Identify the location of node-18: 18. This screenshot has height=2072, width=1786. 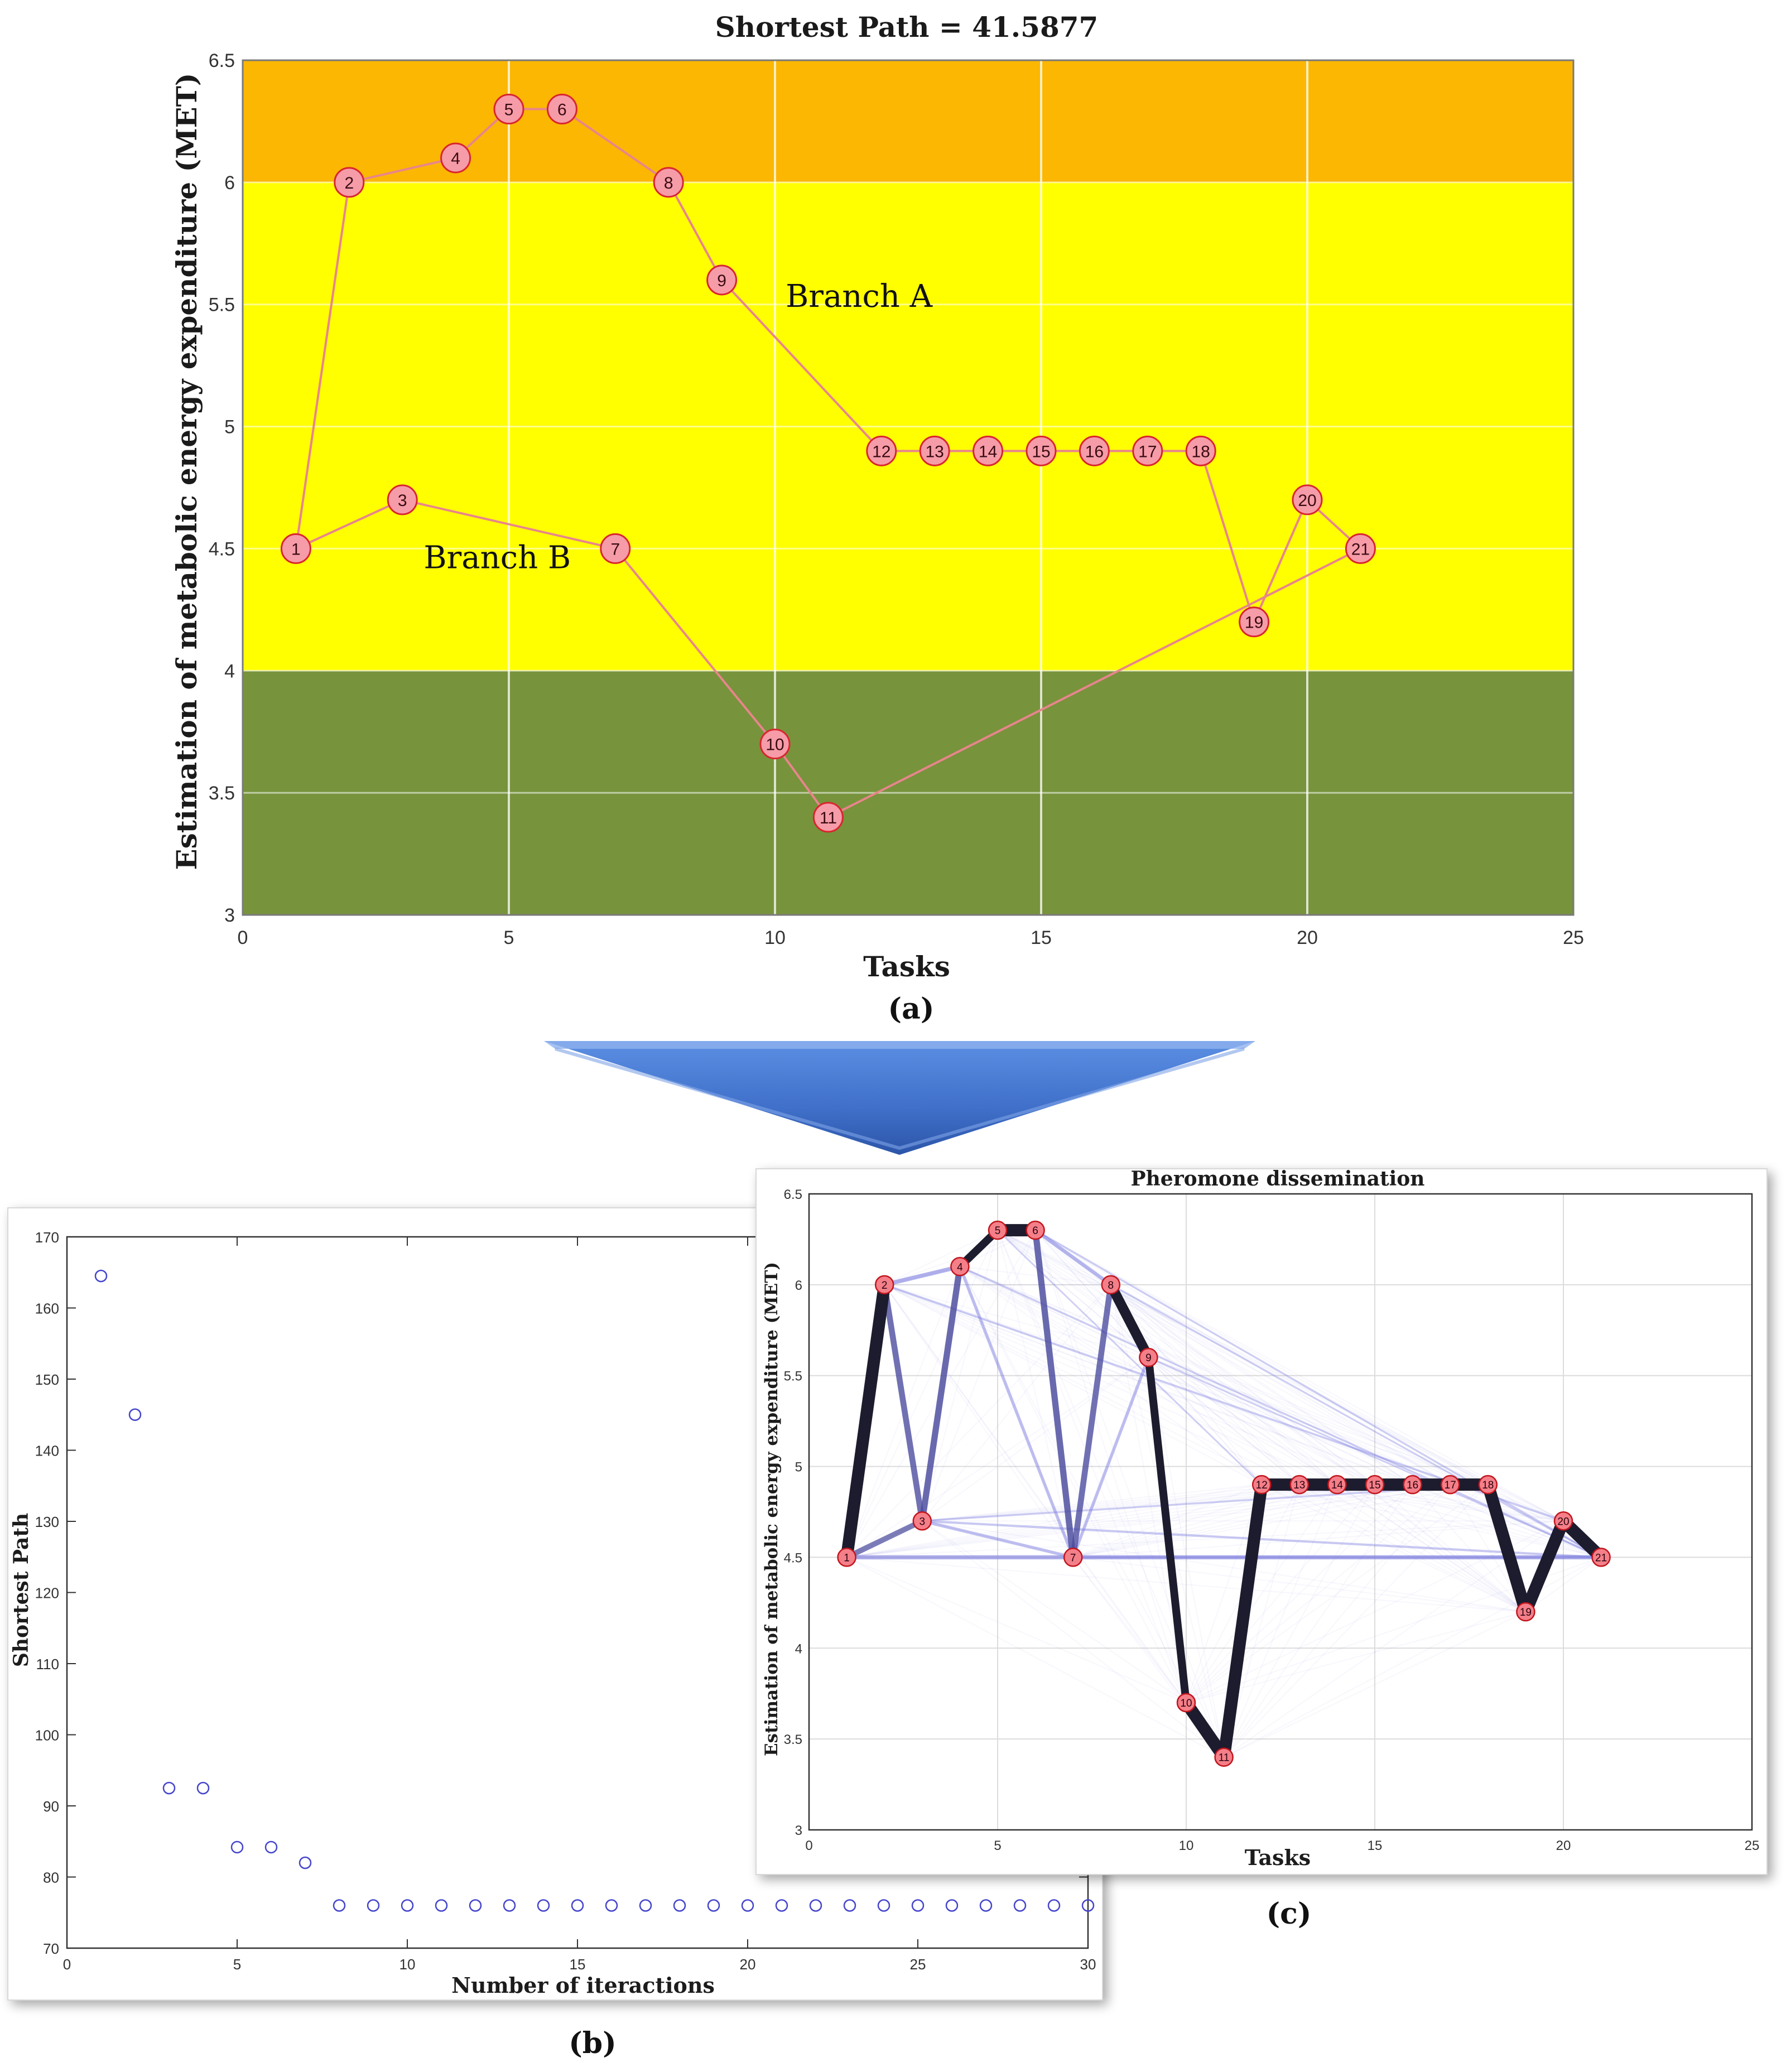
(1488, 1485).